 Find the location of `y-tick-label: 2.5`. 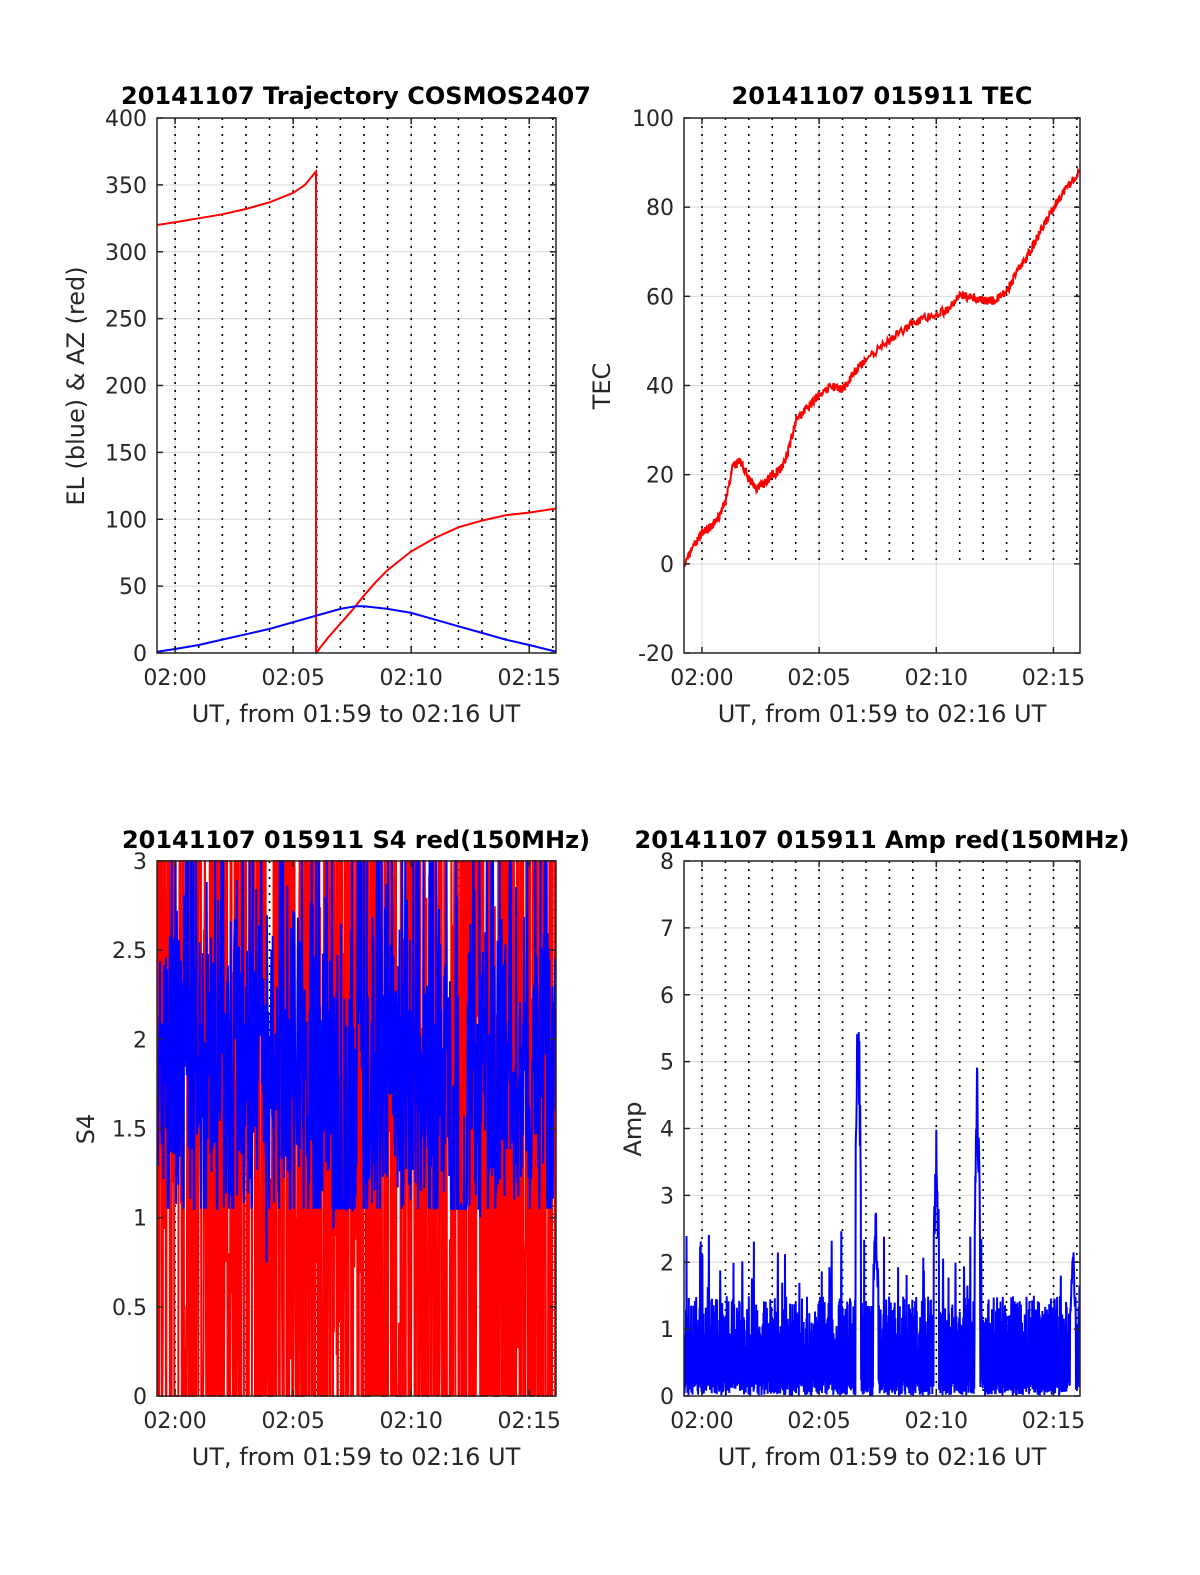

y-tick-label: 2.5 is located at coordinates (129, 951).